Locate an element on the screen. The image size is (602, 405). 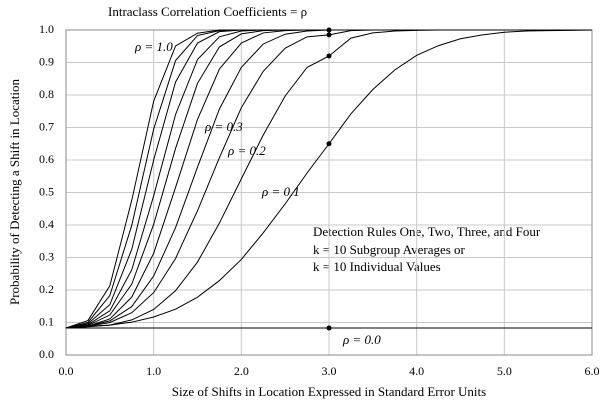
y-tick-label: 0.9 is located at coordinates (46, 61).